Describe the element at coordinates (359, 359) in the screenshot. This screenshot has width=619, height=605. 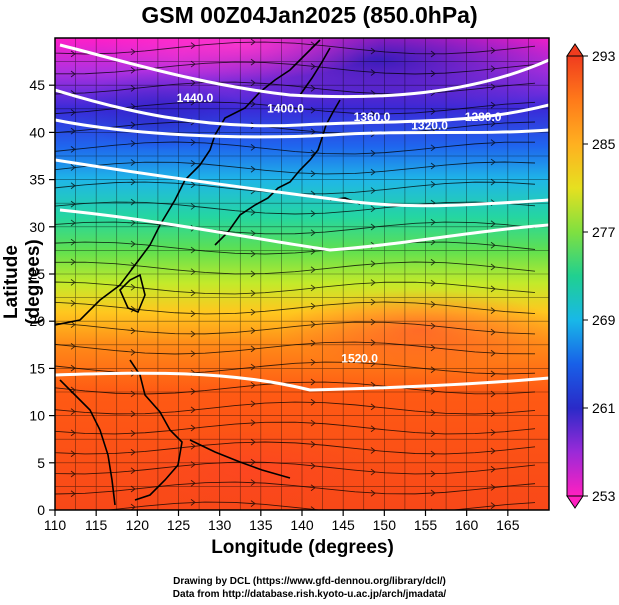
I see `contour-label: 1520.0` at that location.